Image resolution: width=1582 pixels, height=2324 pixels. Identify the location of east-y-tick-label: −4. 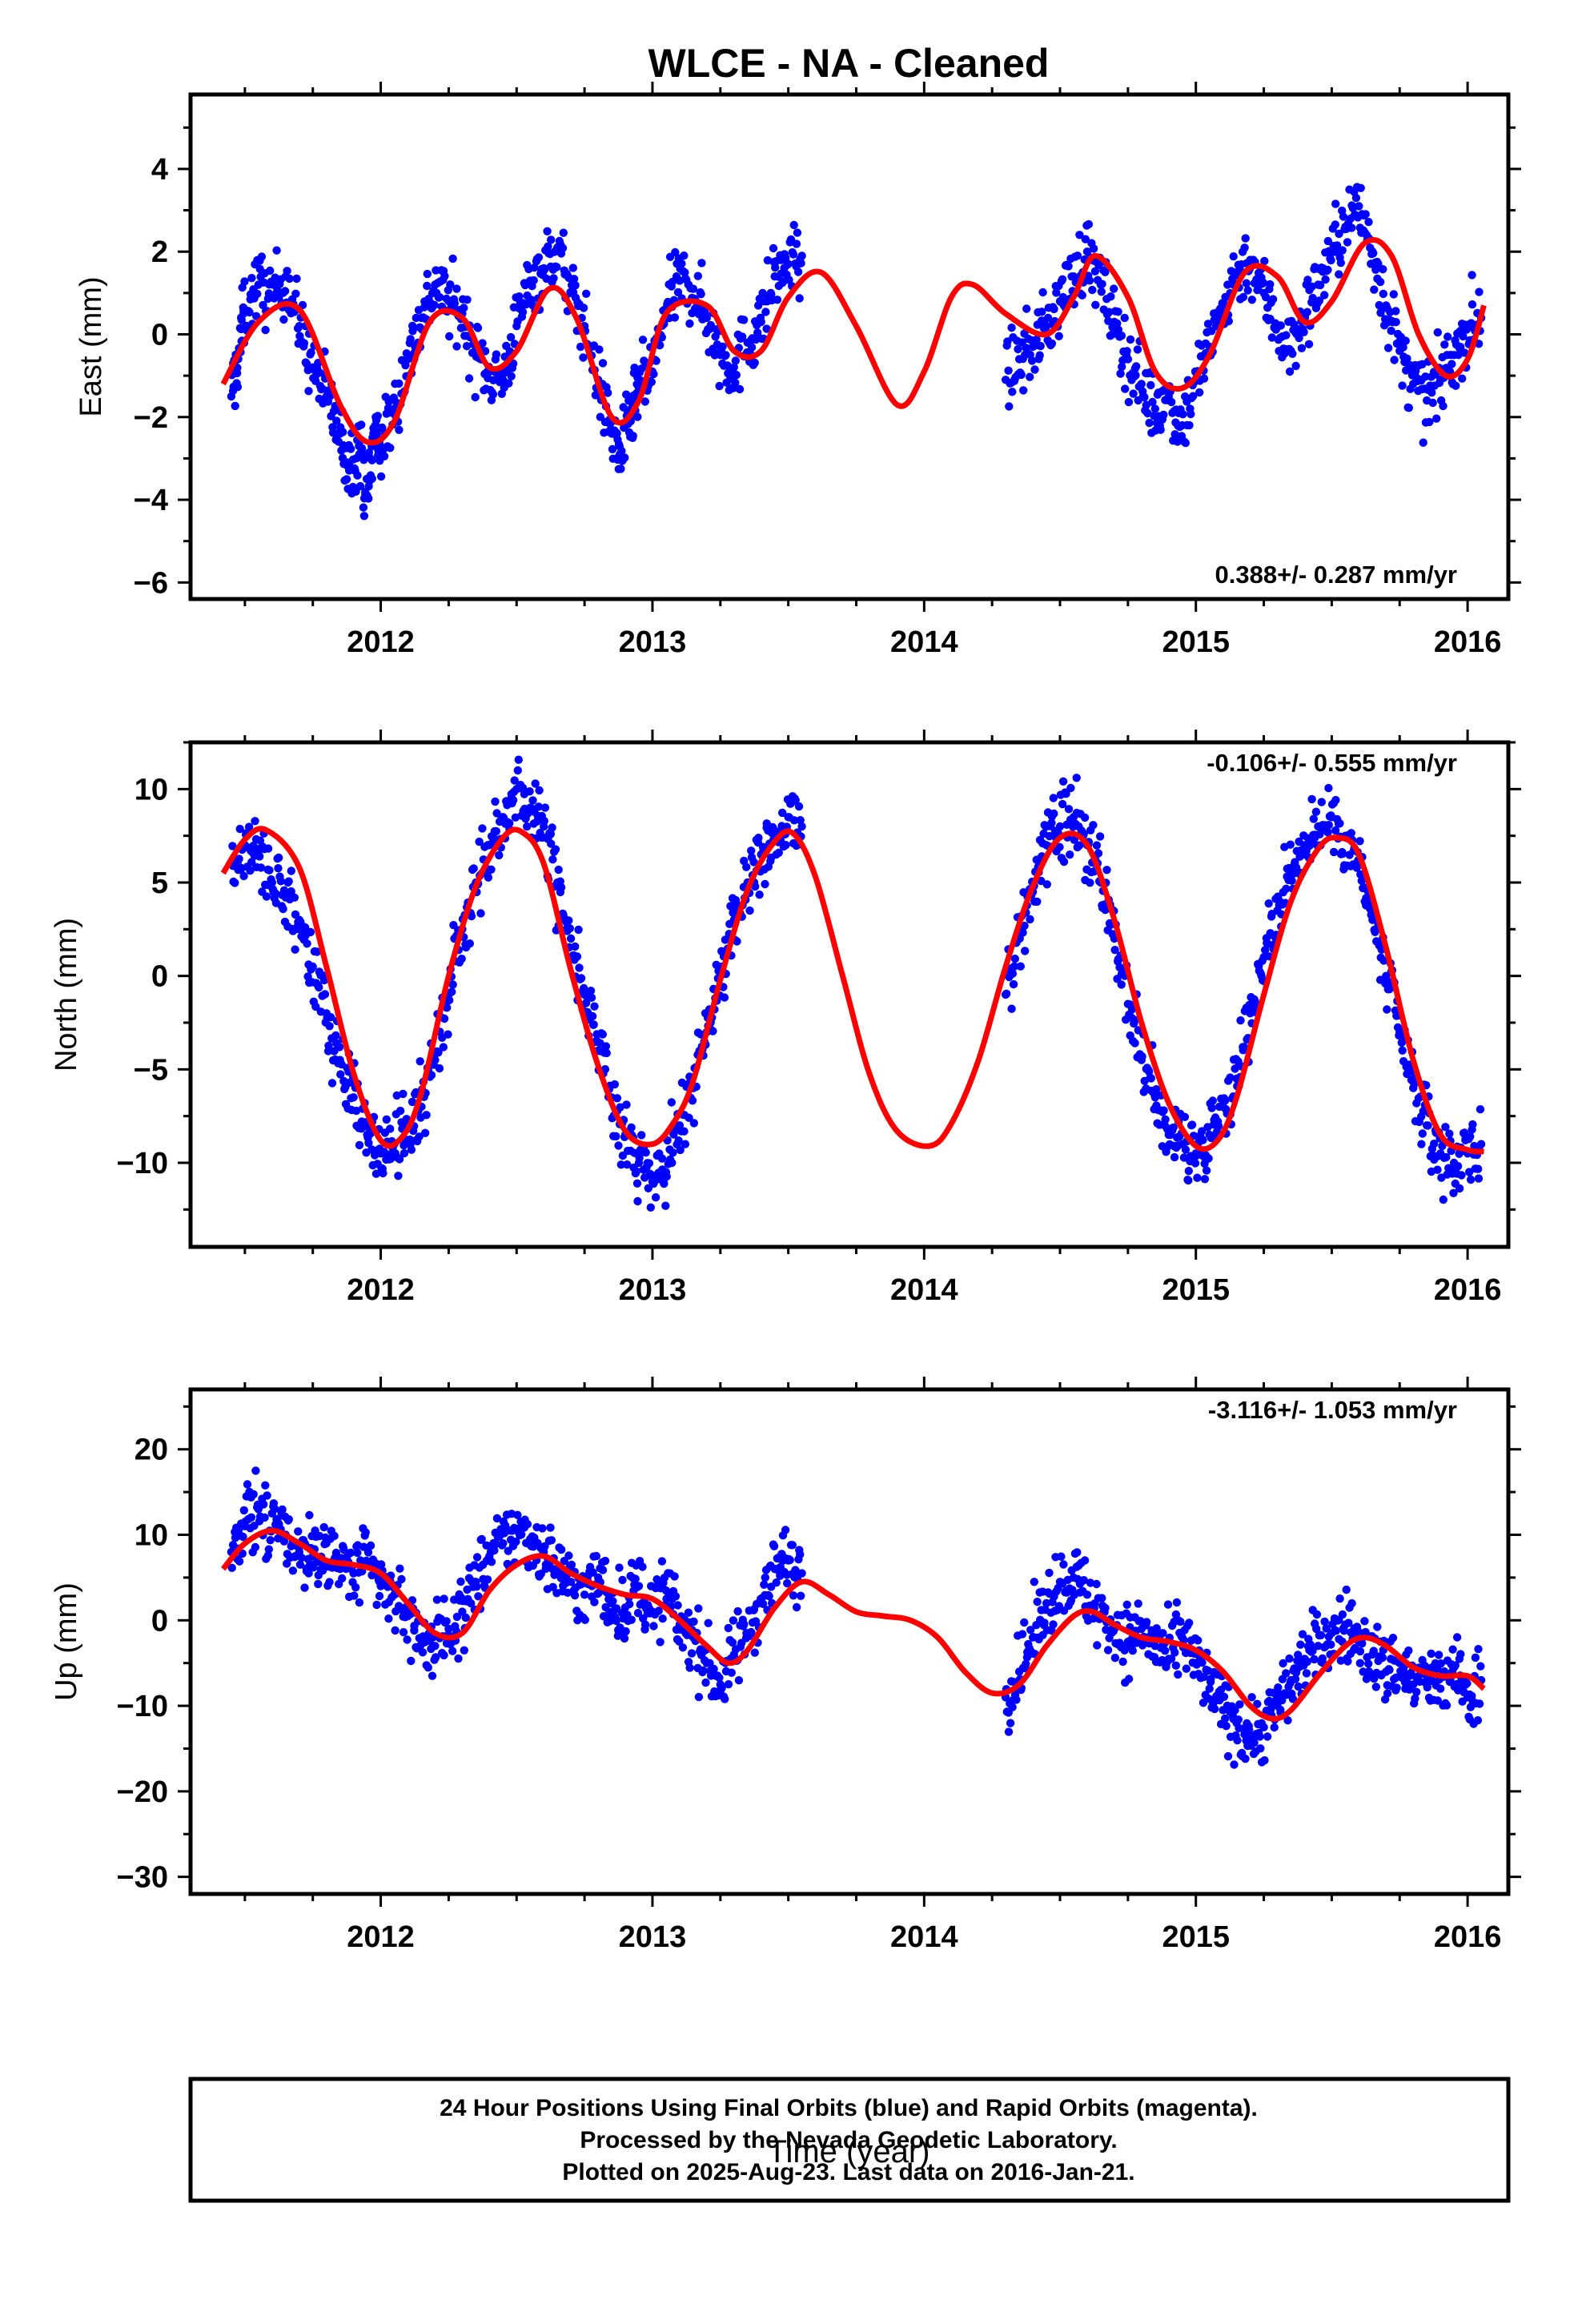
(151, 500).